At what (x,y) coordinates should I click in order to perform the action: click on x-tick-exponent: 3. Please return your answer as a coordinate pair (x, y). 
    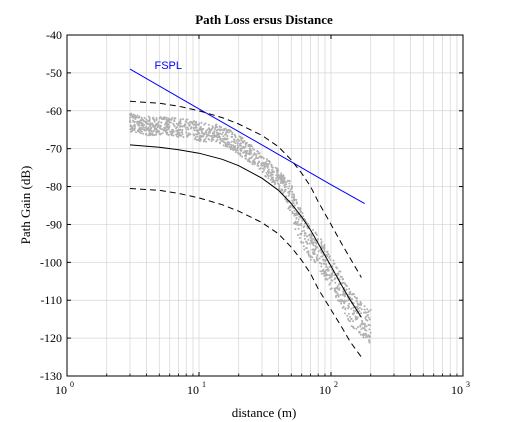
    Looking at the image, I should click on (468, 384).